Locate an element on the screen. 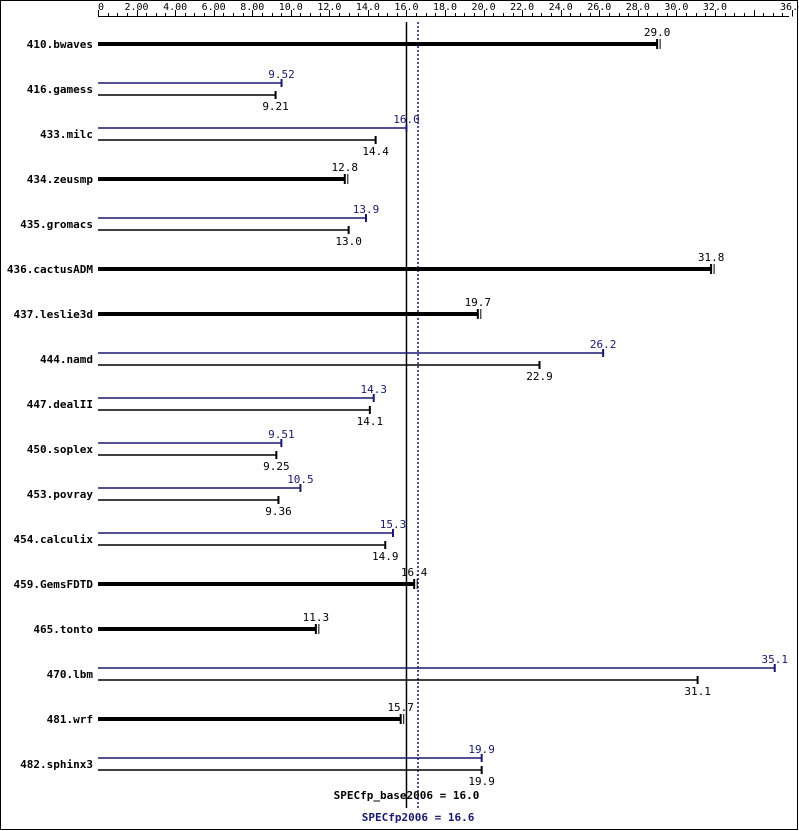 This screenshot has width=799, height=831. peak-value-label: 13.9 is located at coordinates (366, 209).